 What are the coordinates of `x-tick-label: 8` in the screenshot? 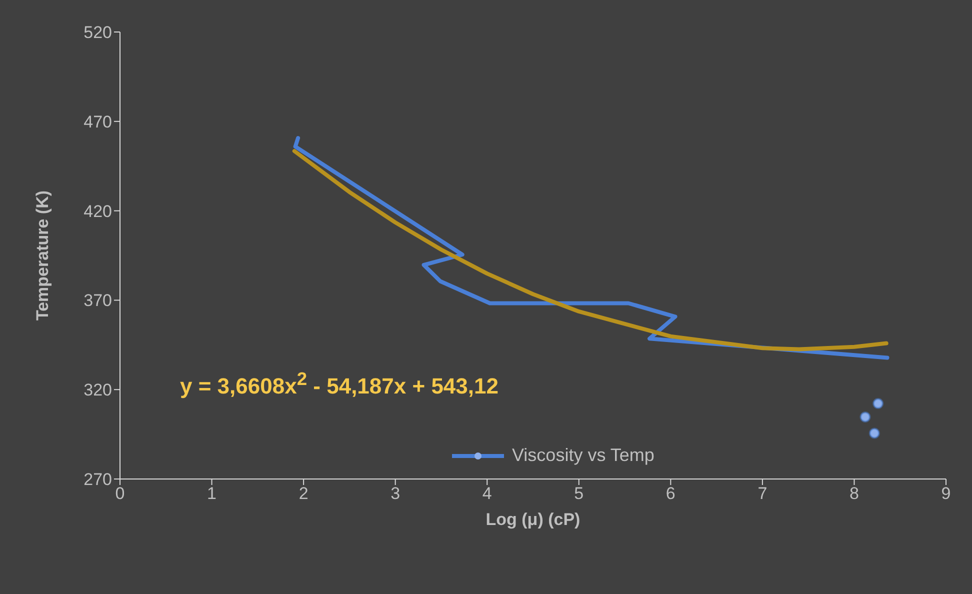 It's located at (854, 494).